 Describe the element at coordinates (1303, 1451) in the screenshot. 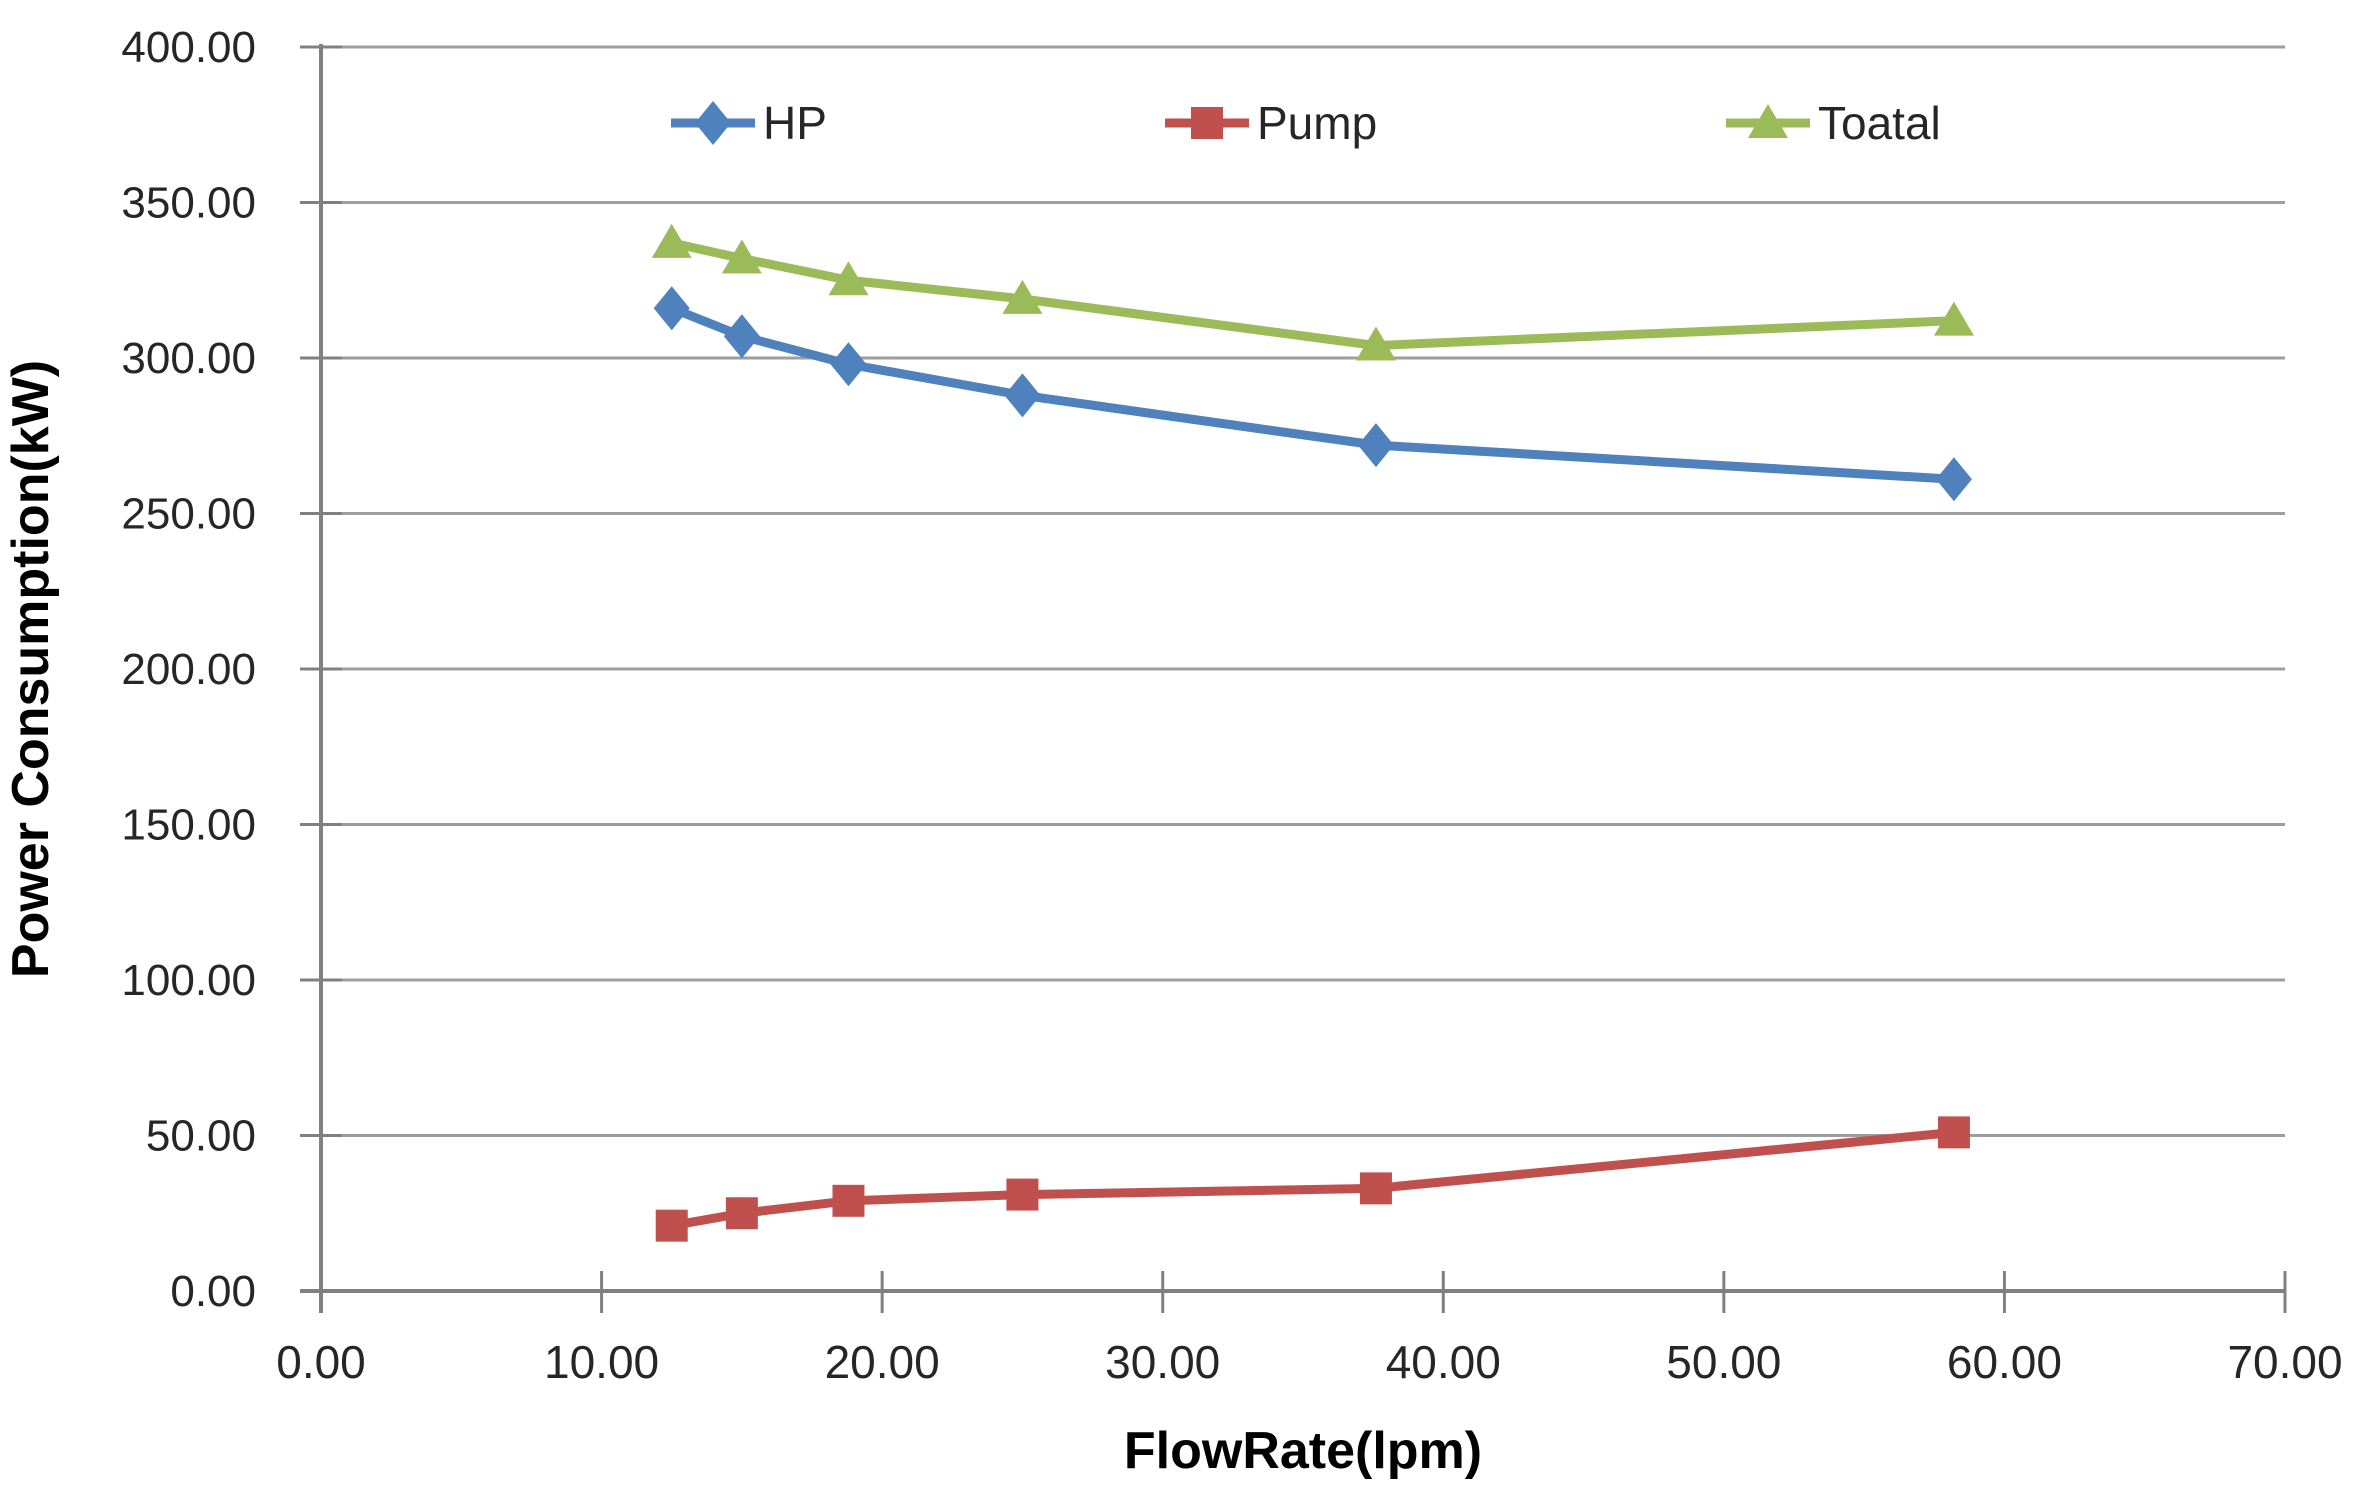

I see `x-axis-title: FlowRate(lpm)` at that location.